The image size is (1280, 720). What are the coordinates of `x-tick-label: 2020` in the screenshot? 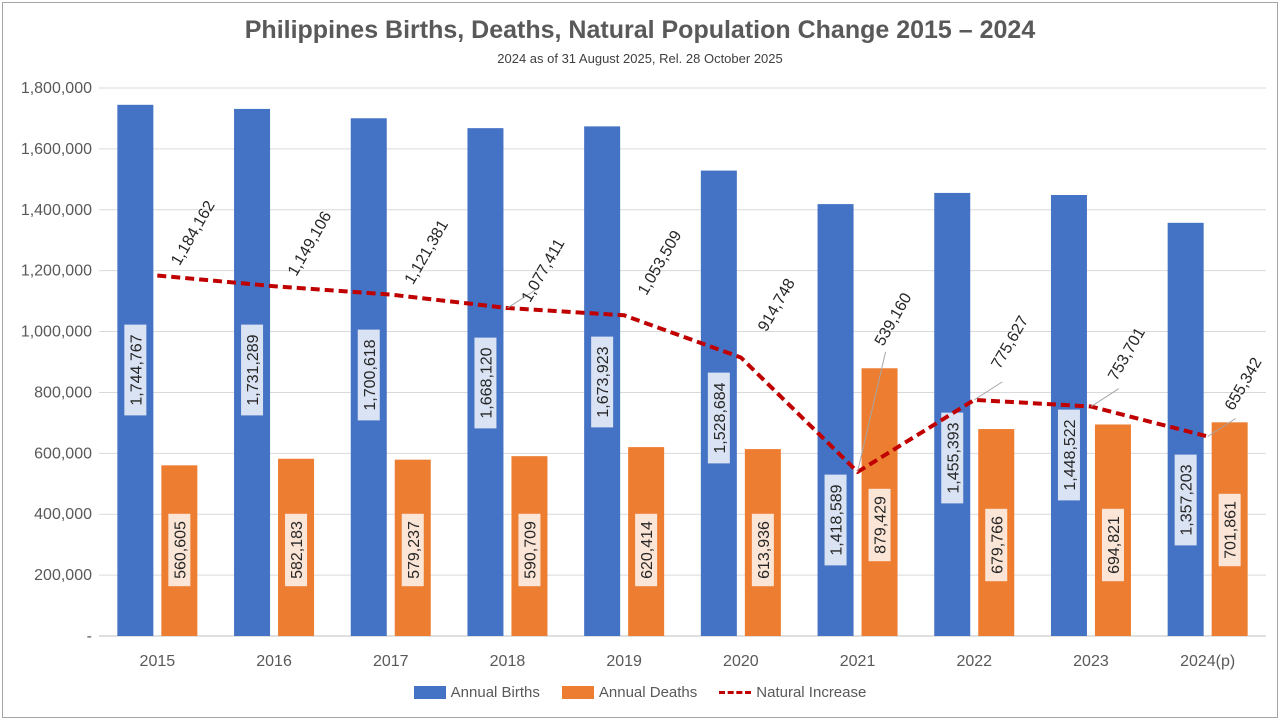 It's located at (741, 661).